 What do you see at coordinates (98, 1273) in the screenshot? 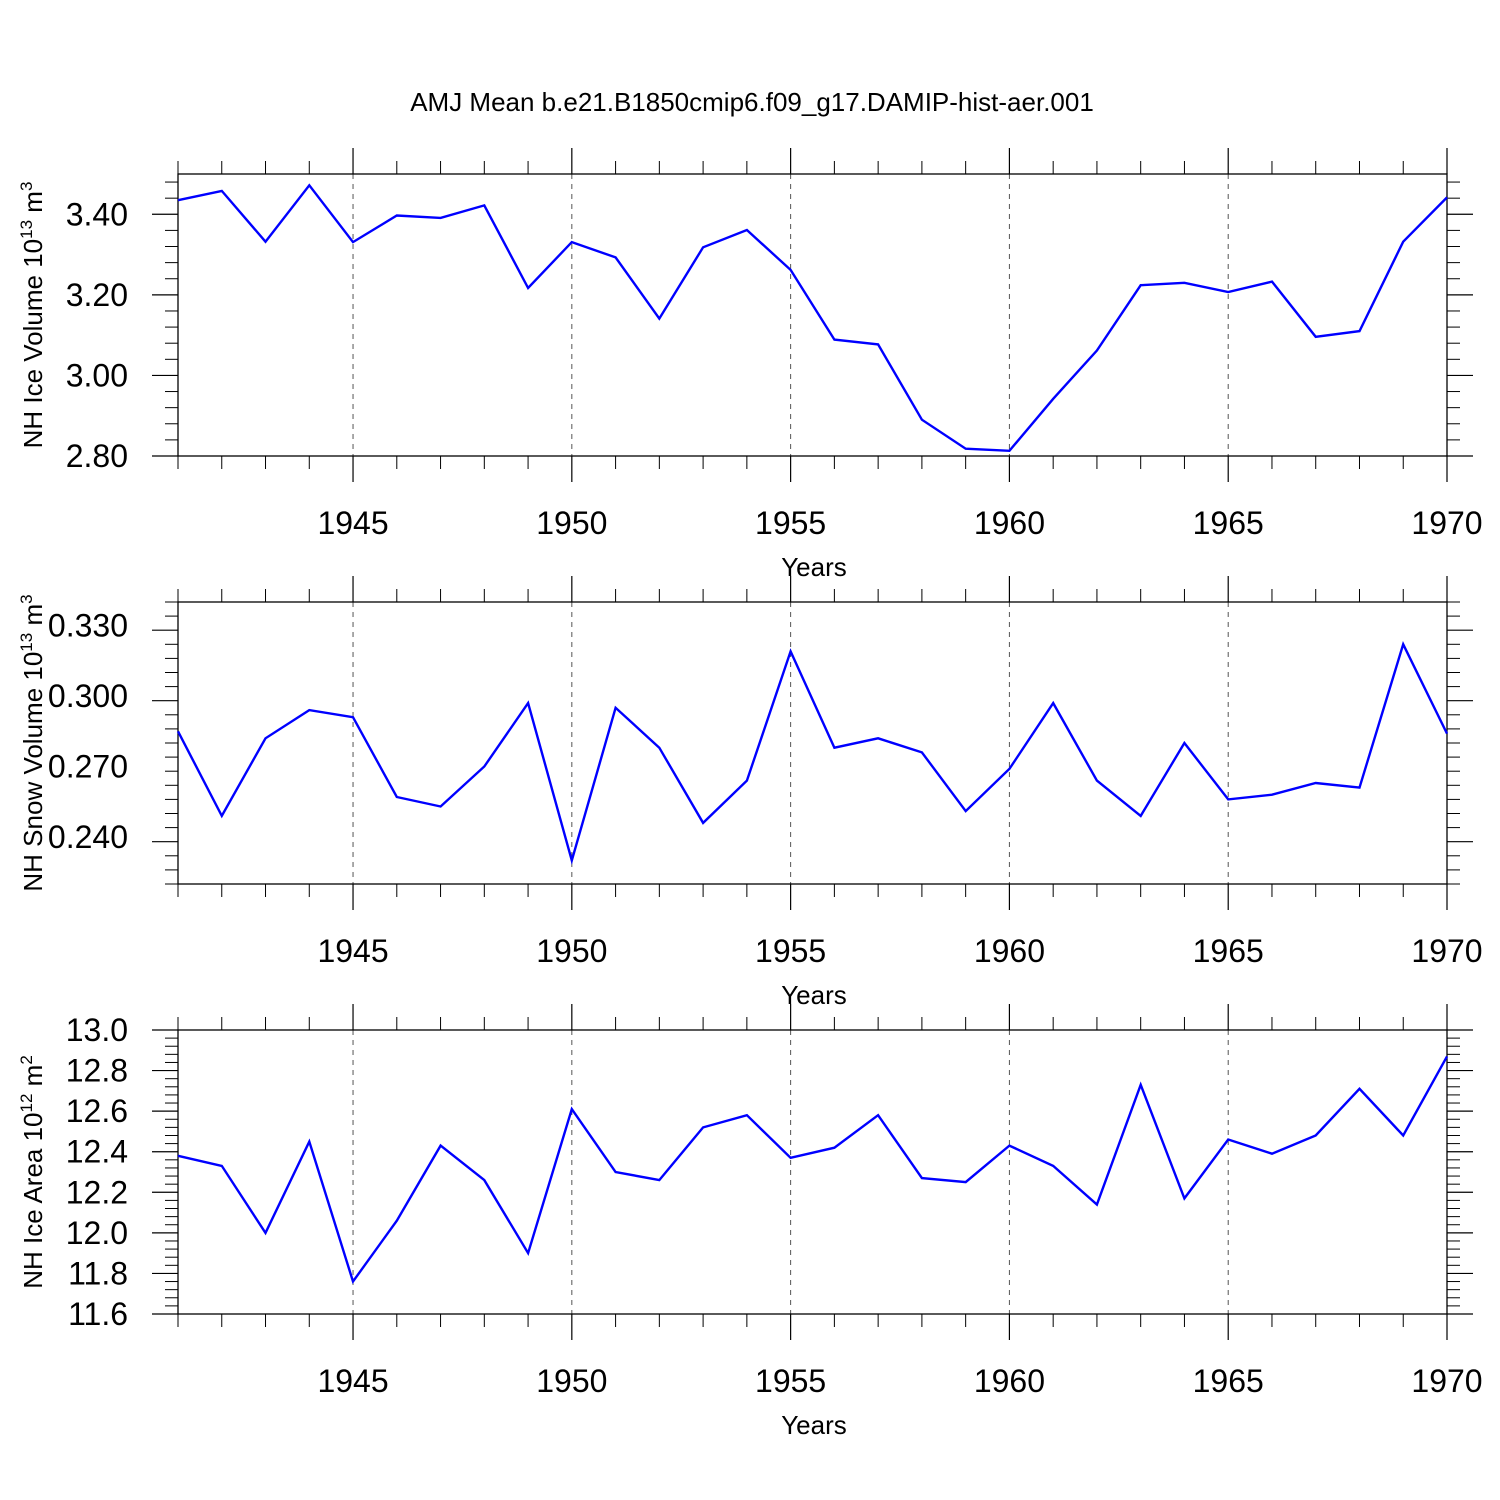
I see `y-tick-label: 11.8` at bounding box center [98, 1273].